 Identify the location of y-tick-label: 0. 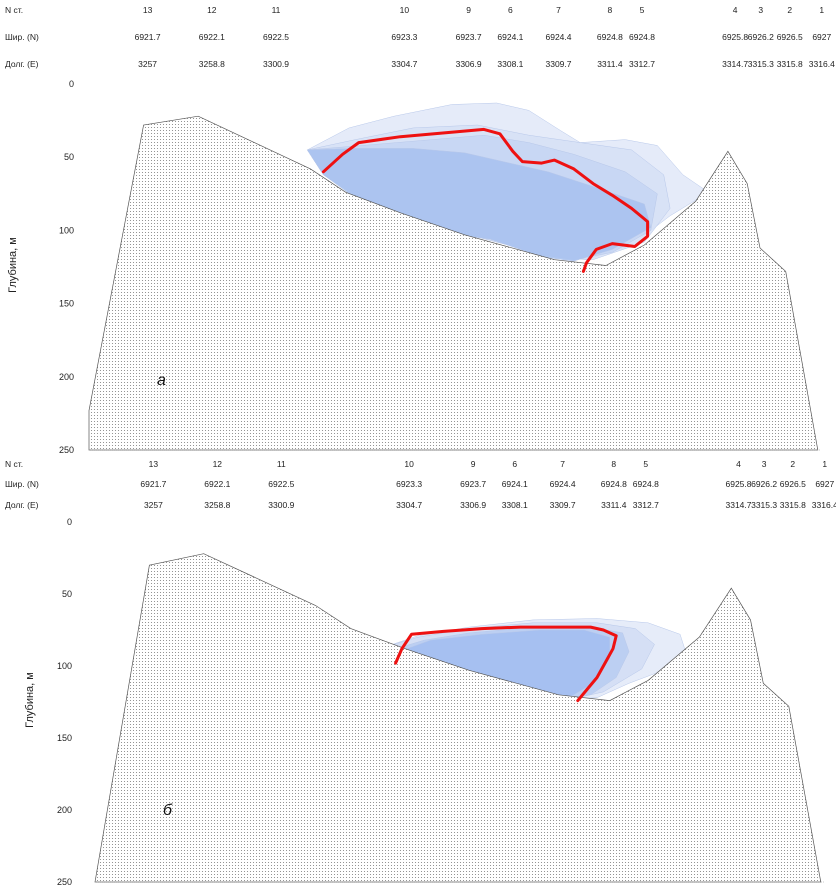
(71, 84).